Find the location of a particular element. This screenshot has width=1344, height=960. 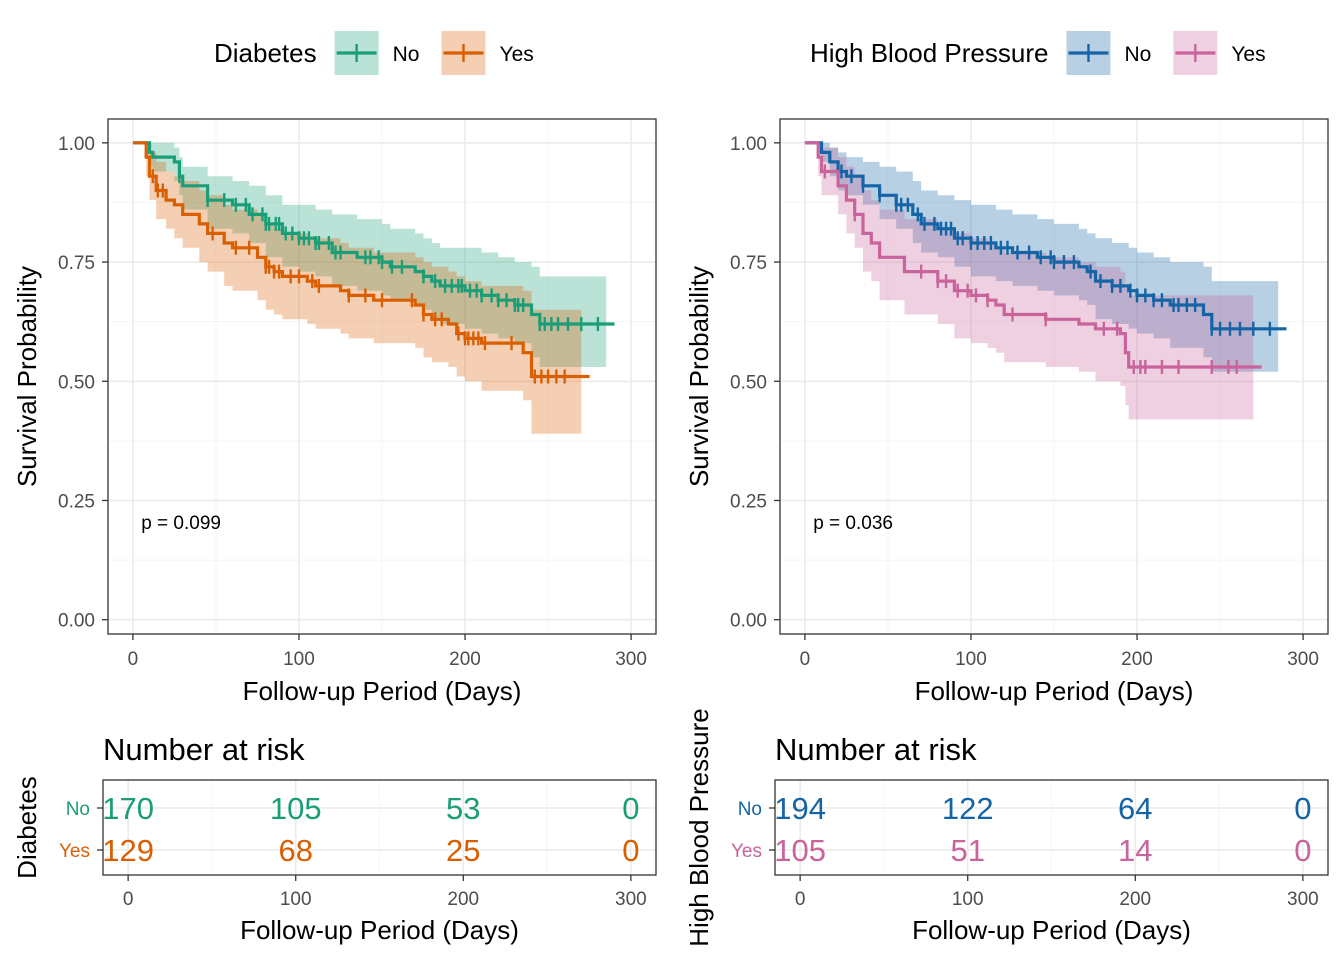

risk-count: 122 is located at coordinates (968, 808).